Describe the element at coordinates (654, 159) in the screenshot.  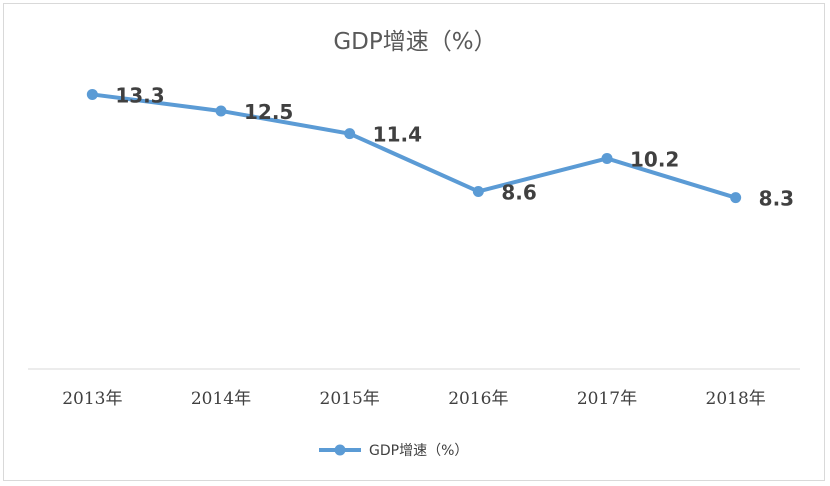
I see `data-label: 10.2` at that location.